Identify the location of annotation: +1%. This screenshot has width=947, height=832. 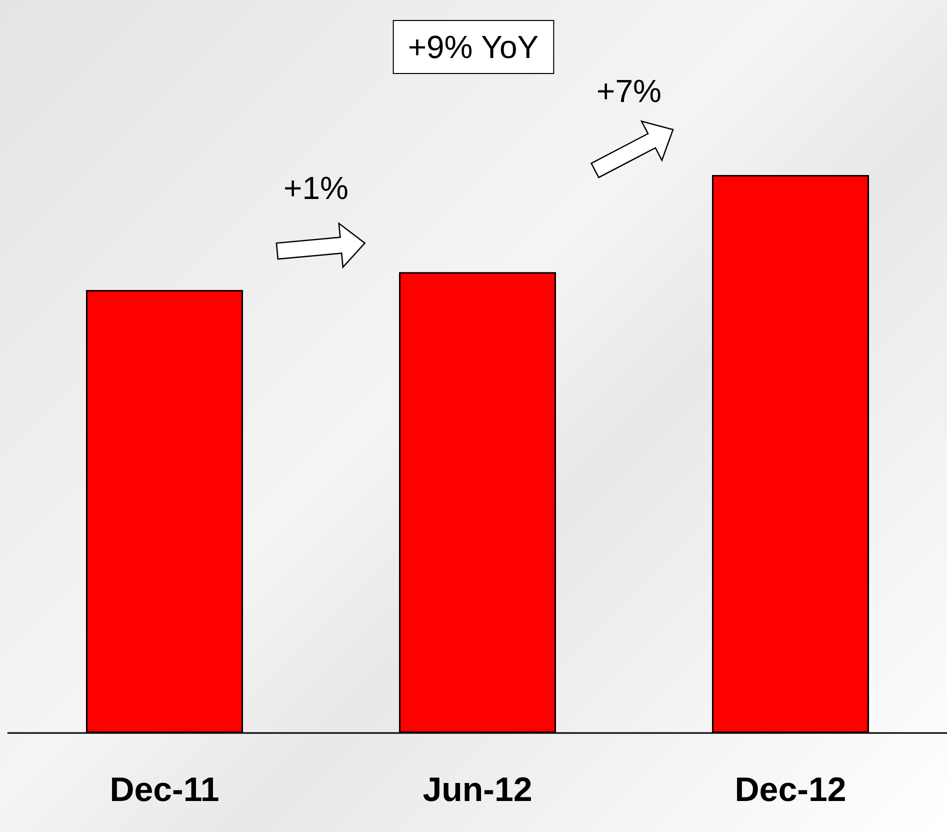
(316, 188).